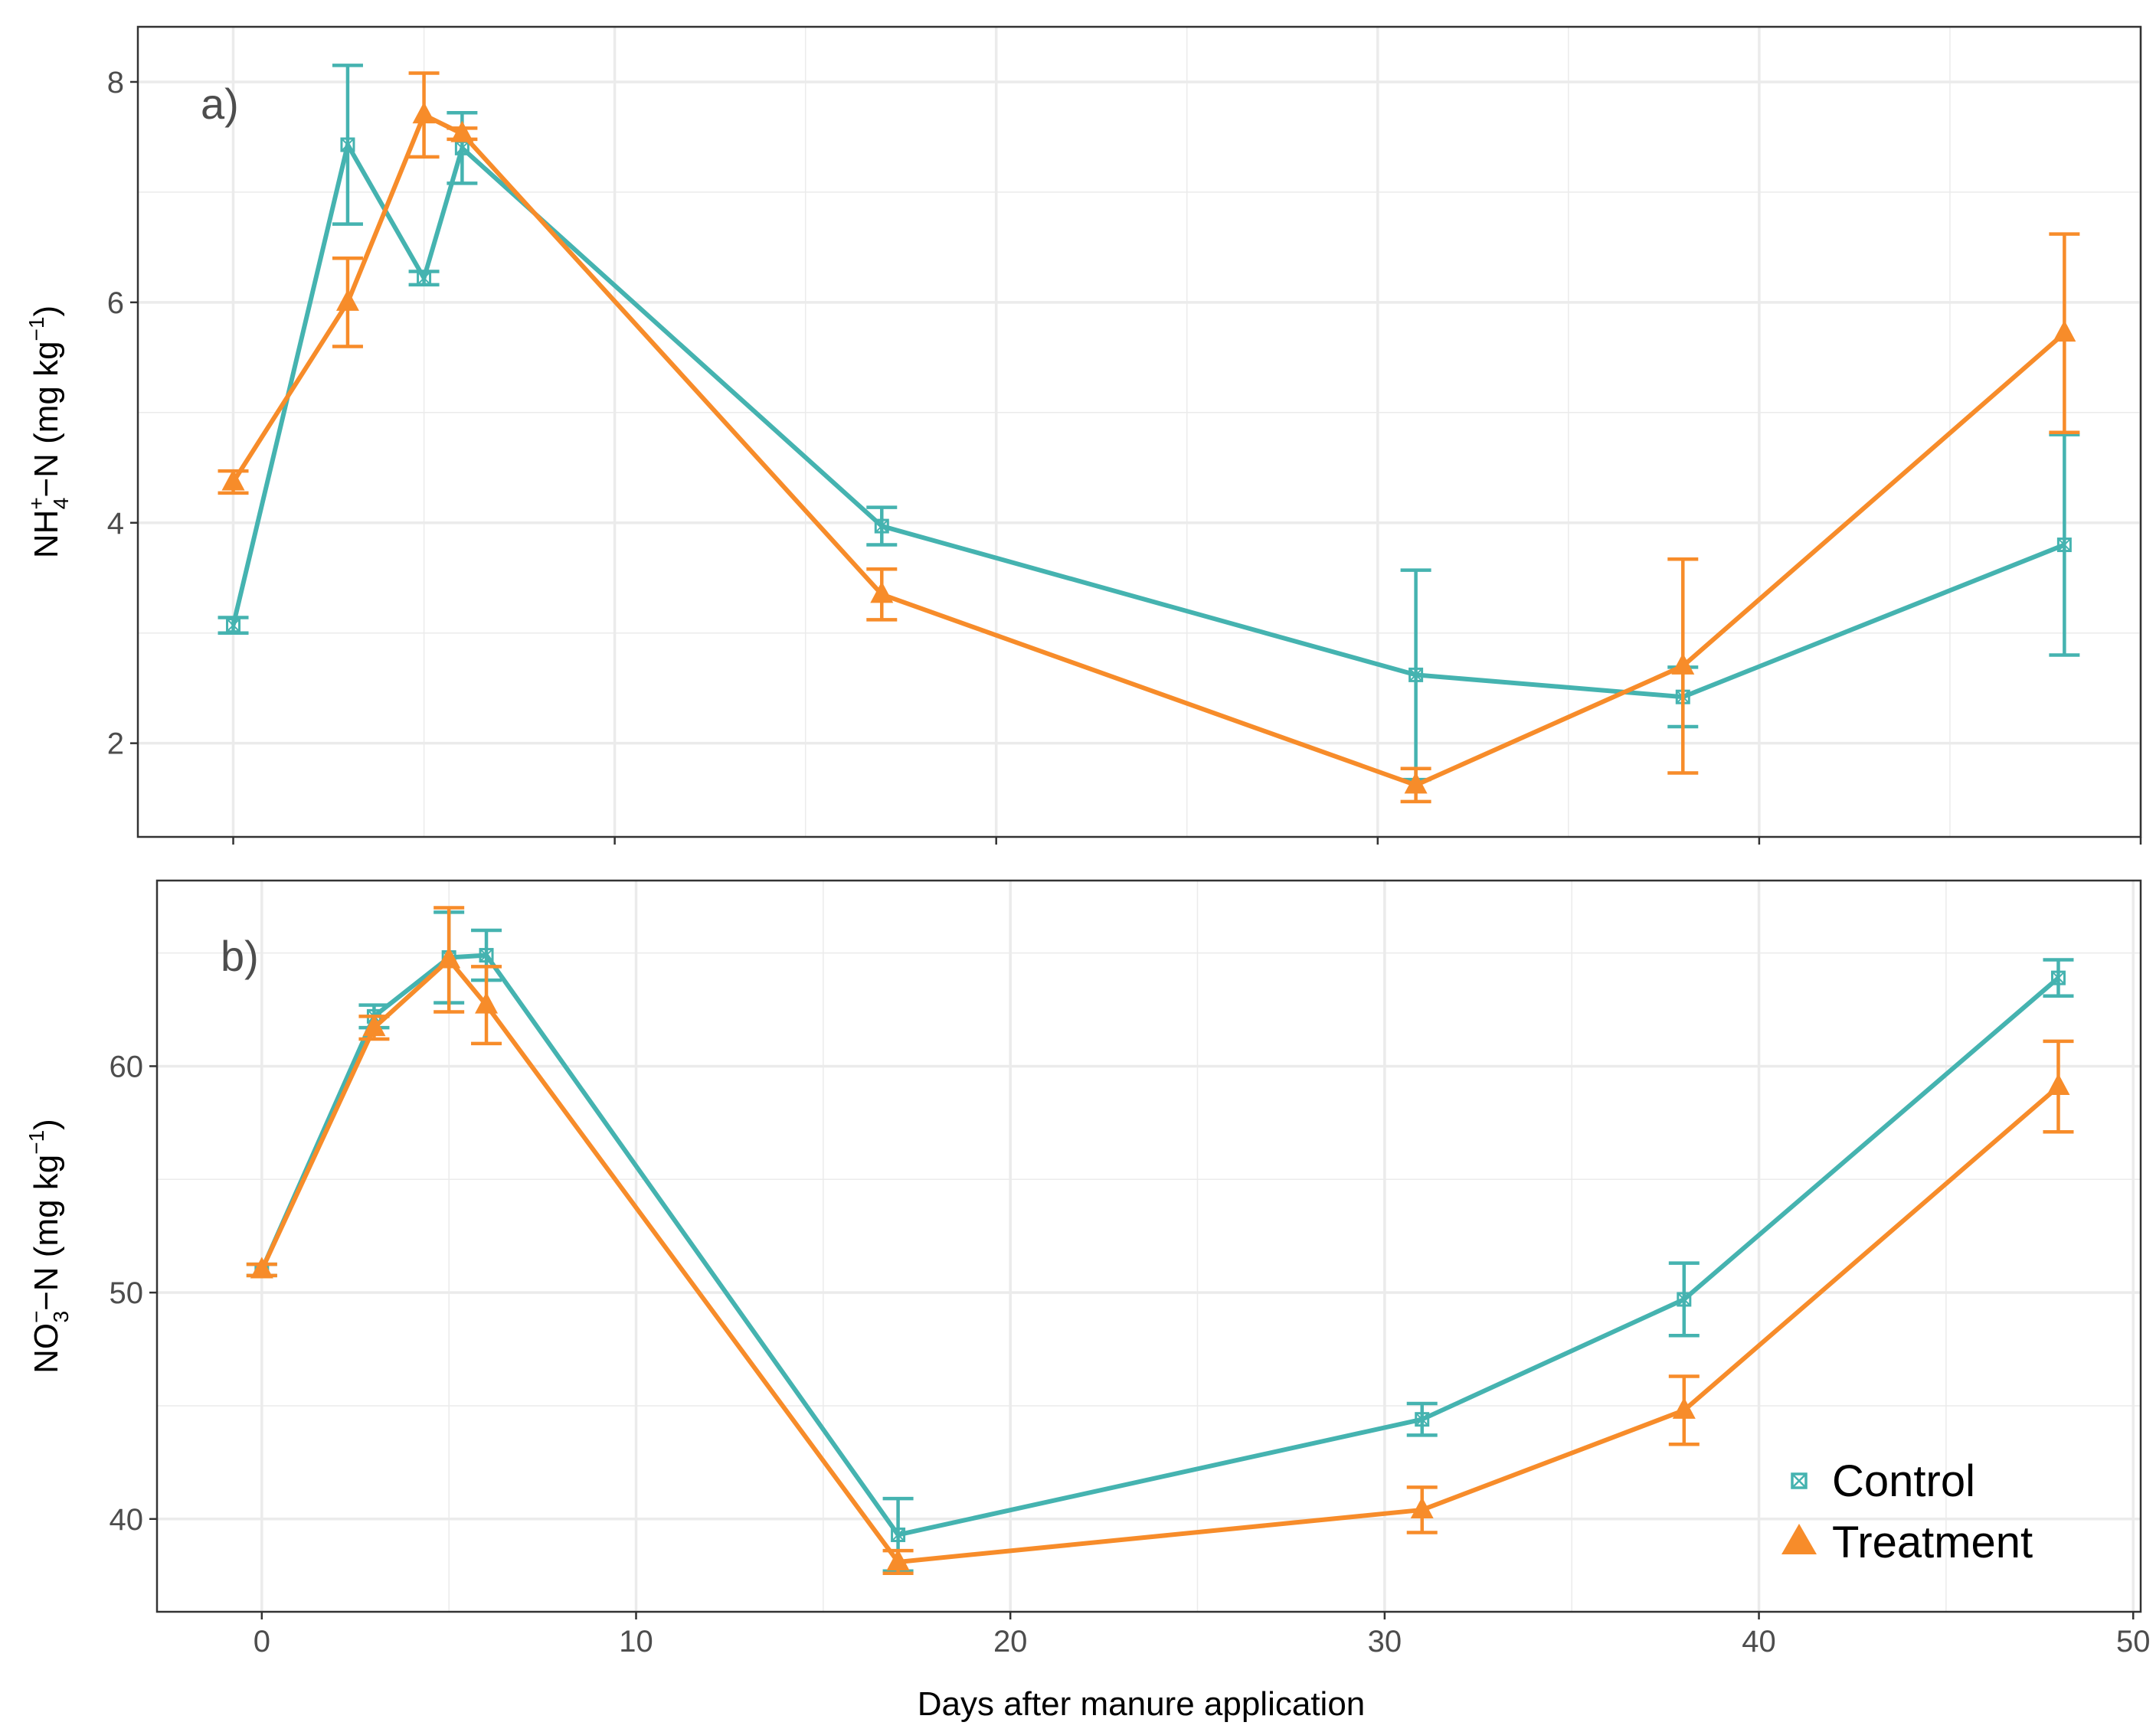  Describe the element at coordinates (240, 956) in the screenshot. I see `panel-tag: b)` at that location.